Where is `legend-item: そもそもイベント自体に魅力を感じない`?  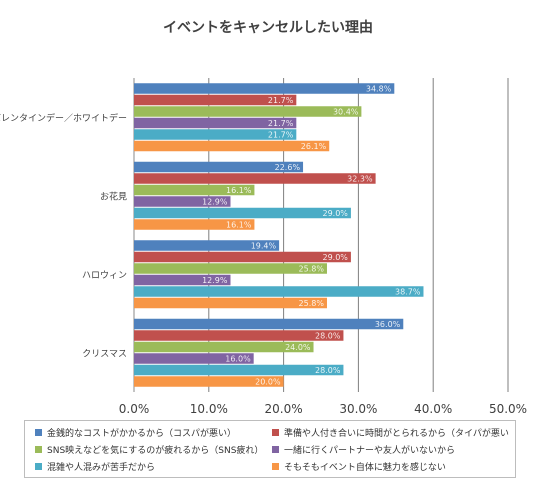 legend-item: そもそもイベント自体に魅力を感じない is located at coordinates (390, 466).